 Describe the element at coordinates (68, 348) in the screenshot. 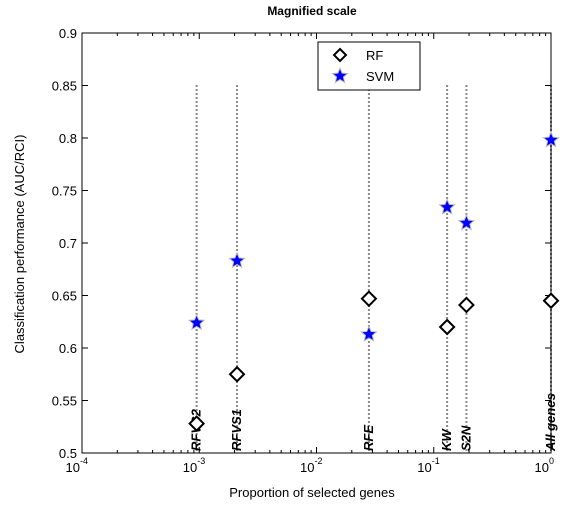

I see `y-tick-label: 0.6` at that location.